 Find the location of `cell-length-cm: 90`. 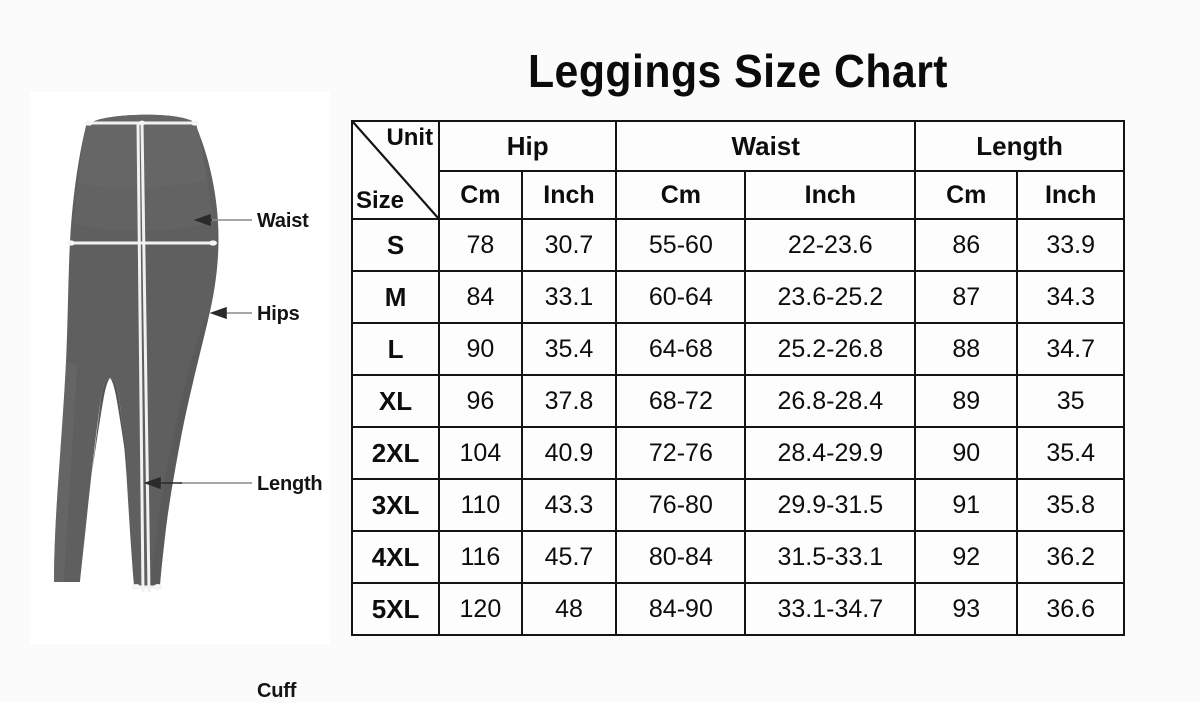

cell-length-cm: 90 is located at coordinates (966, 453).